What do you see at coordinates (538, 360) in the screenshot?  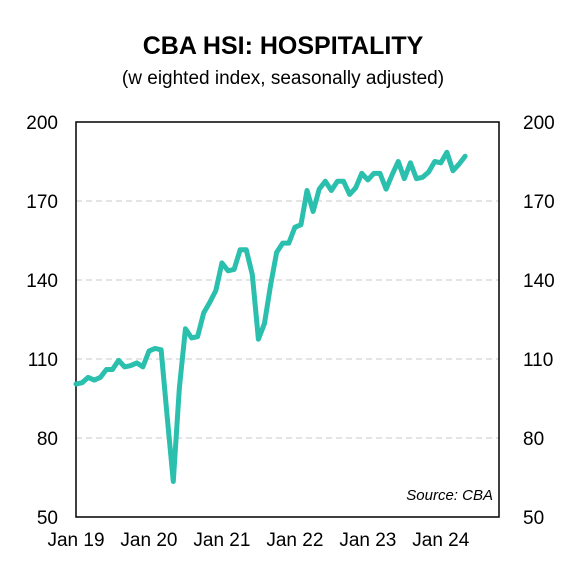 I see `y-tick-label-right: 110` at bounding box center [538, 360].